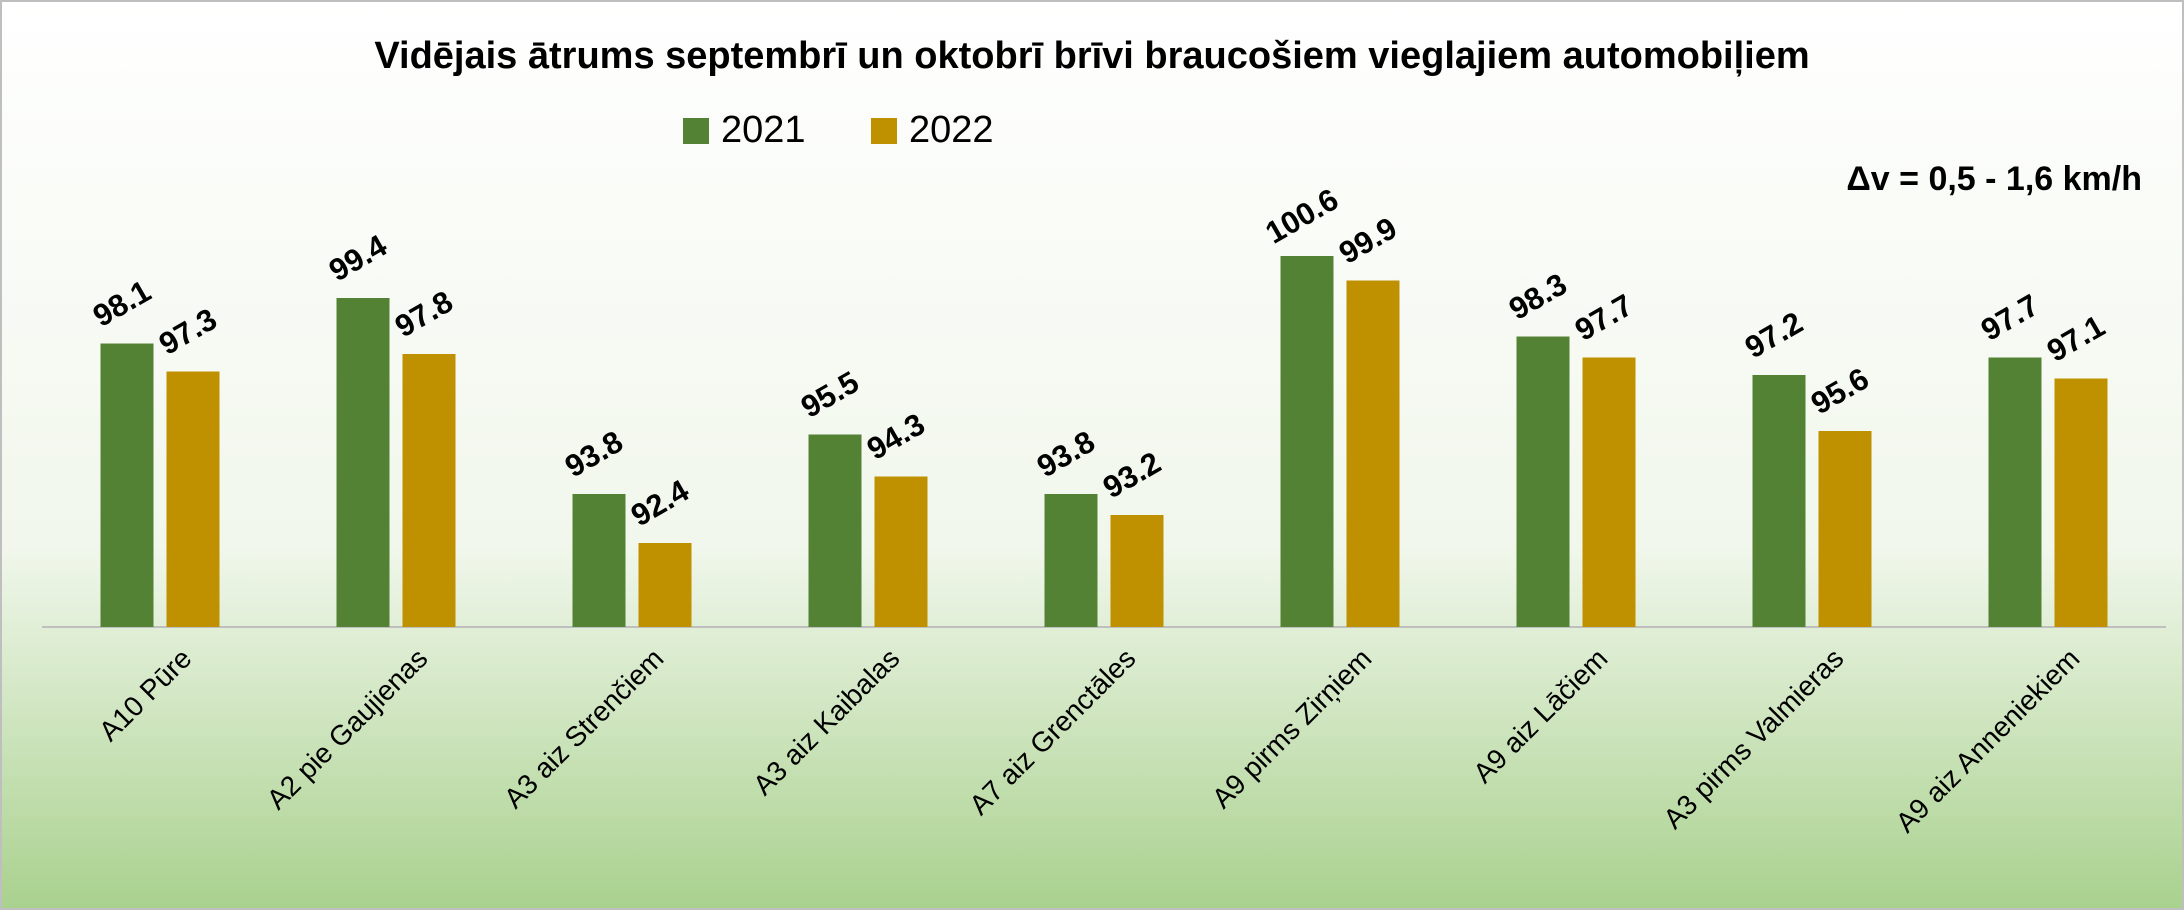 The width and height of the screenshot is (2184, 910). What do you see at coordinates (951, 130) in the screenshot?
I see `legend-label: 2022` at bounding box center [951, 130].